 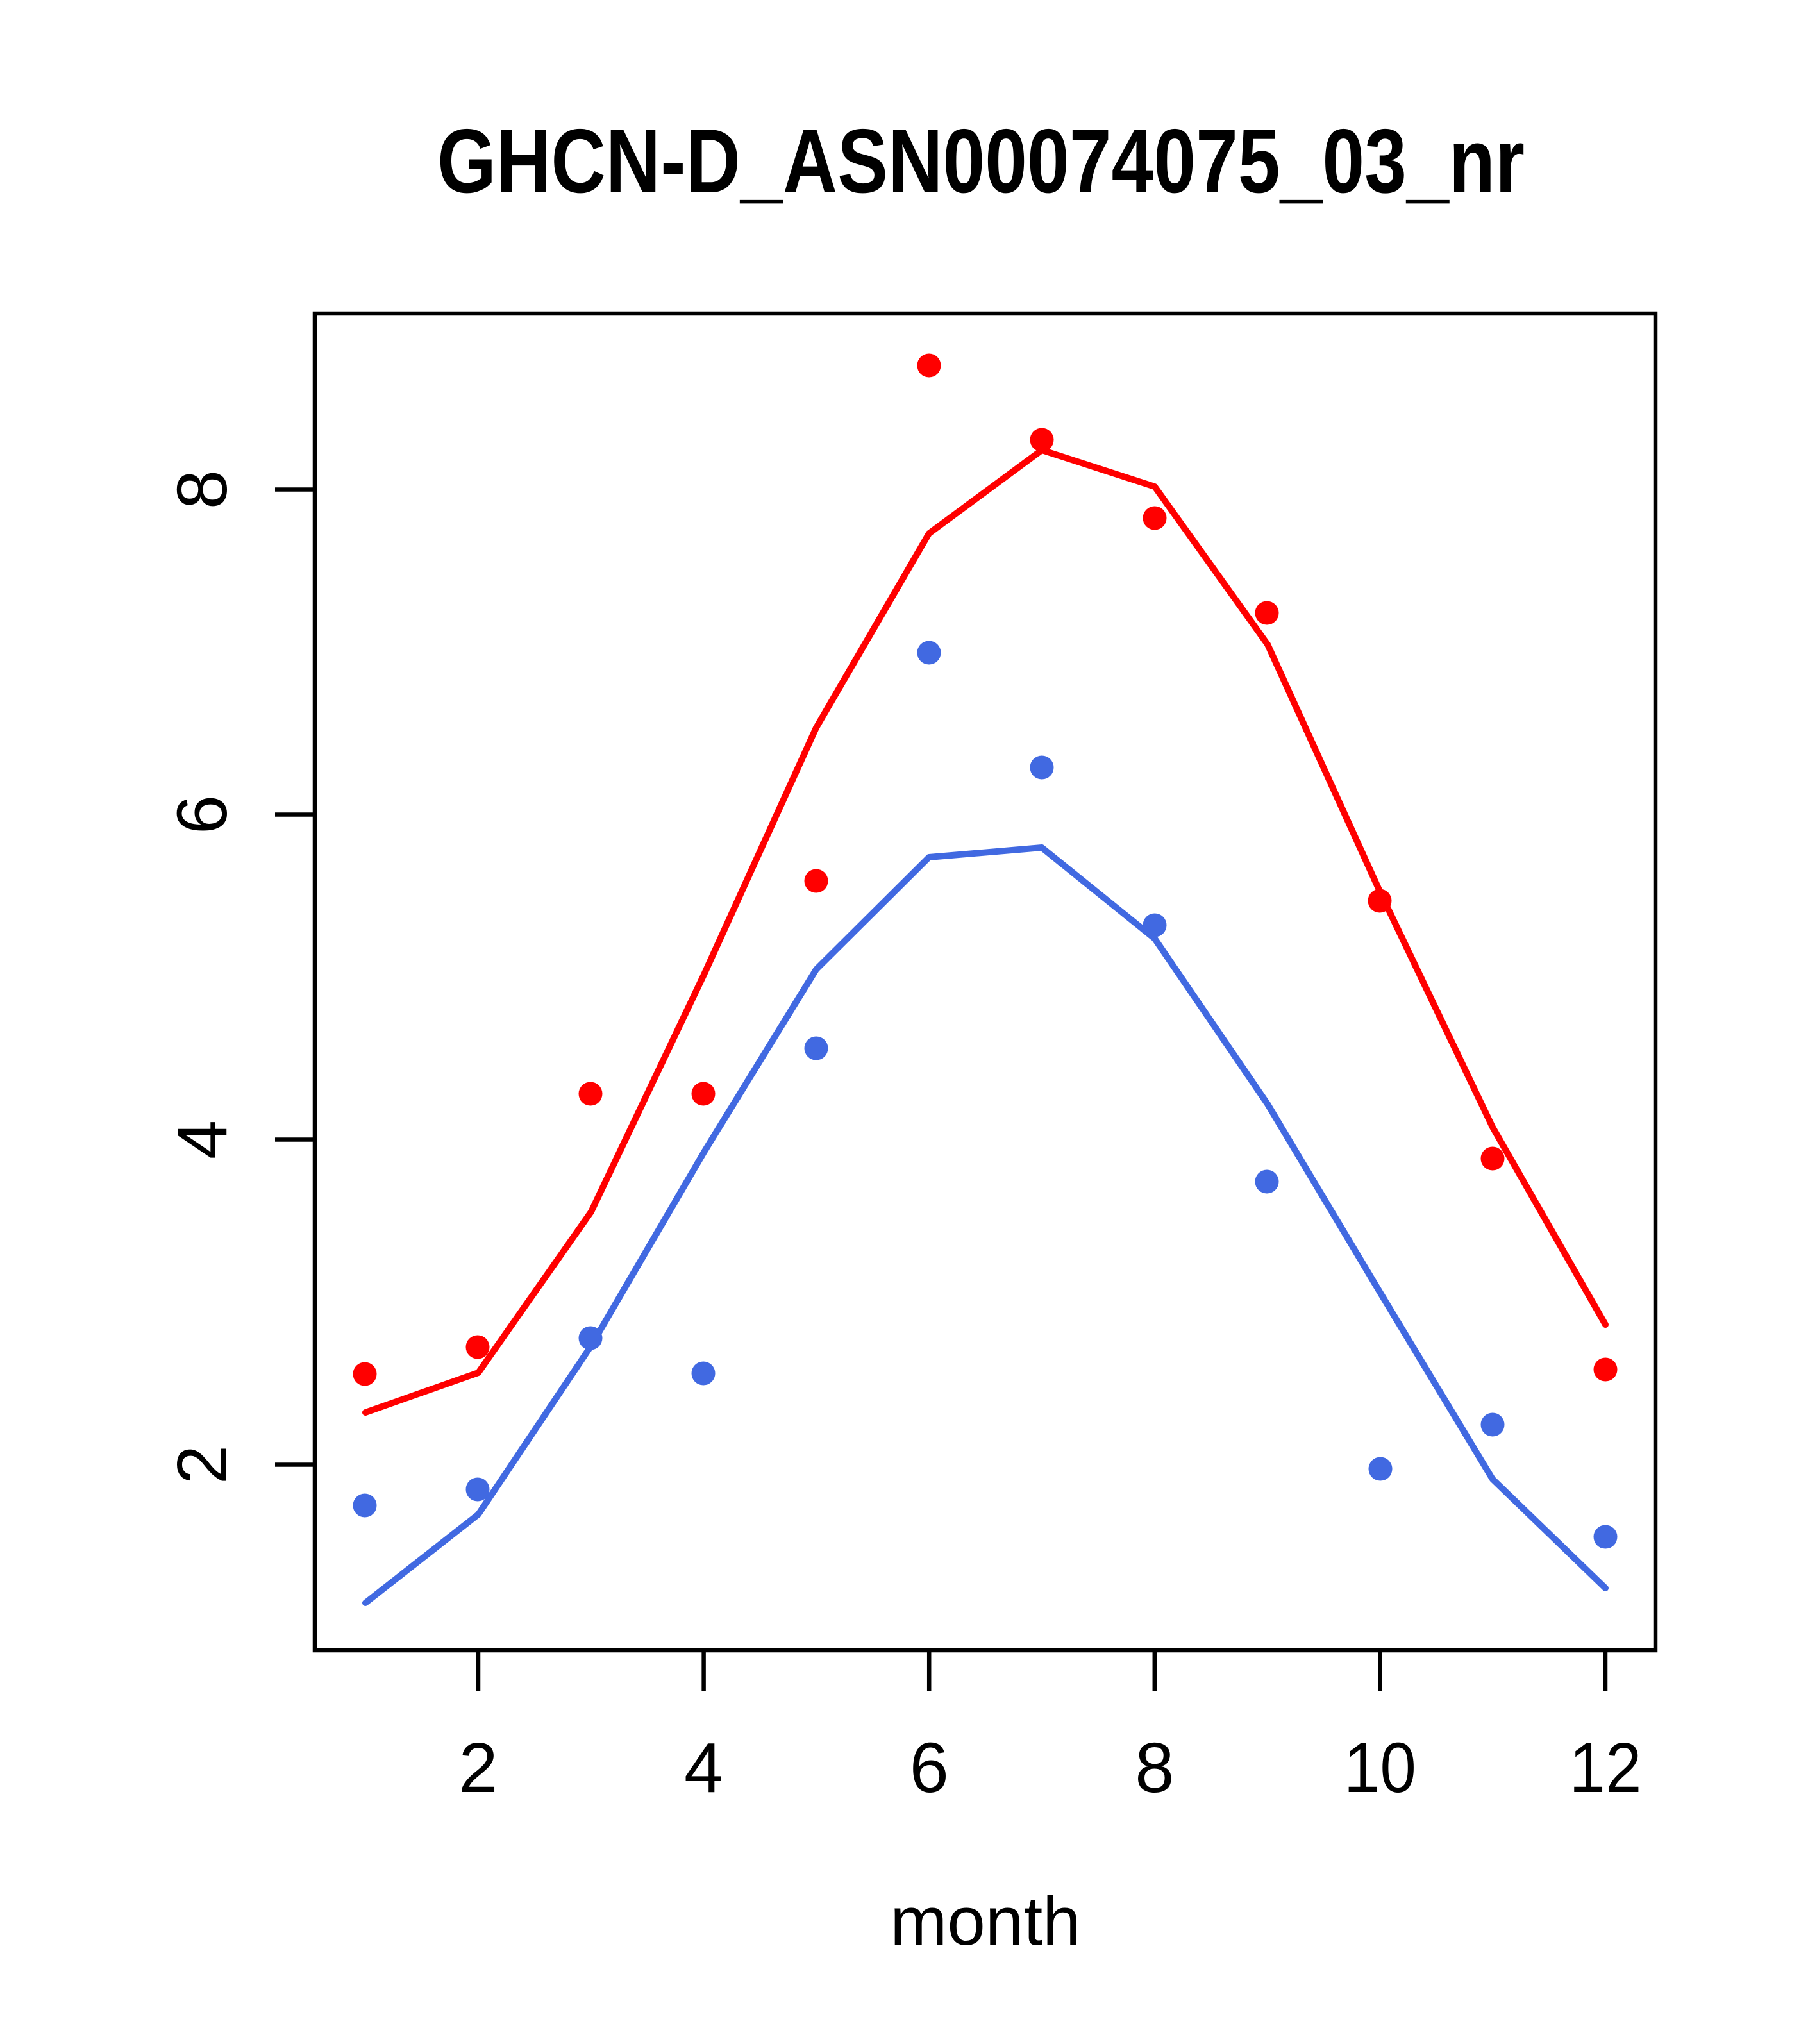 I want to click on svg-text: 10, so click(x=1380, y=1768).